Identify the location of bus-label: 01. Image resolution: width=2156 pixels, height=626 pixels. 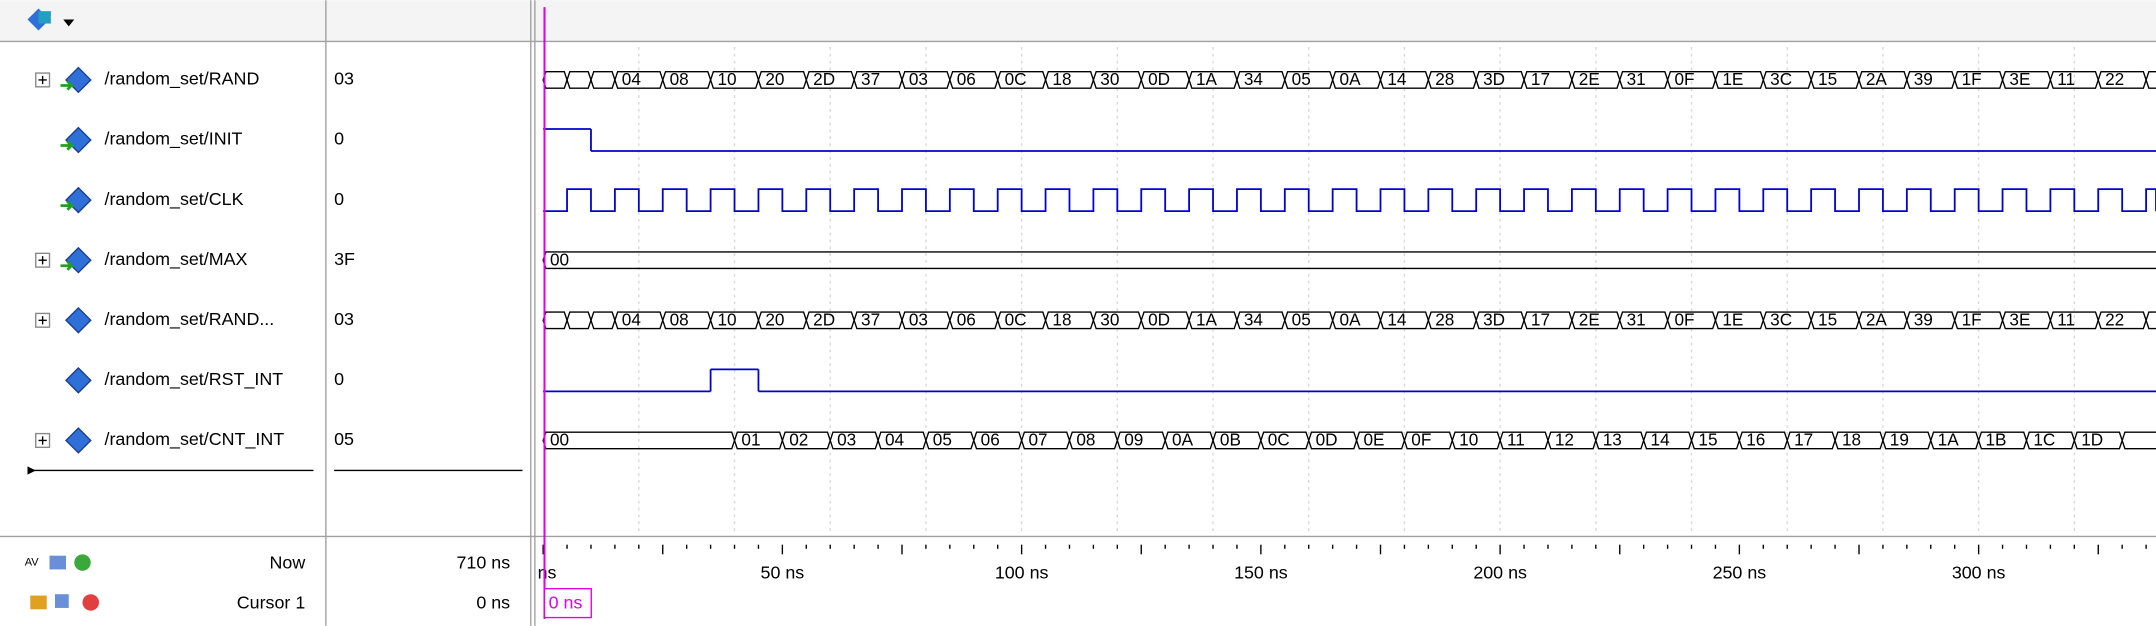
(750, 440).